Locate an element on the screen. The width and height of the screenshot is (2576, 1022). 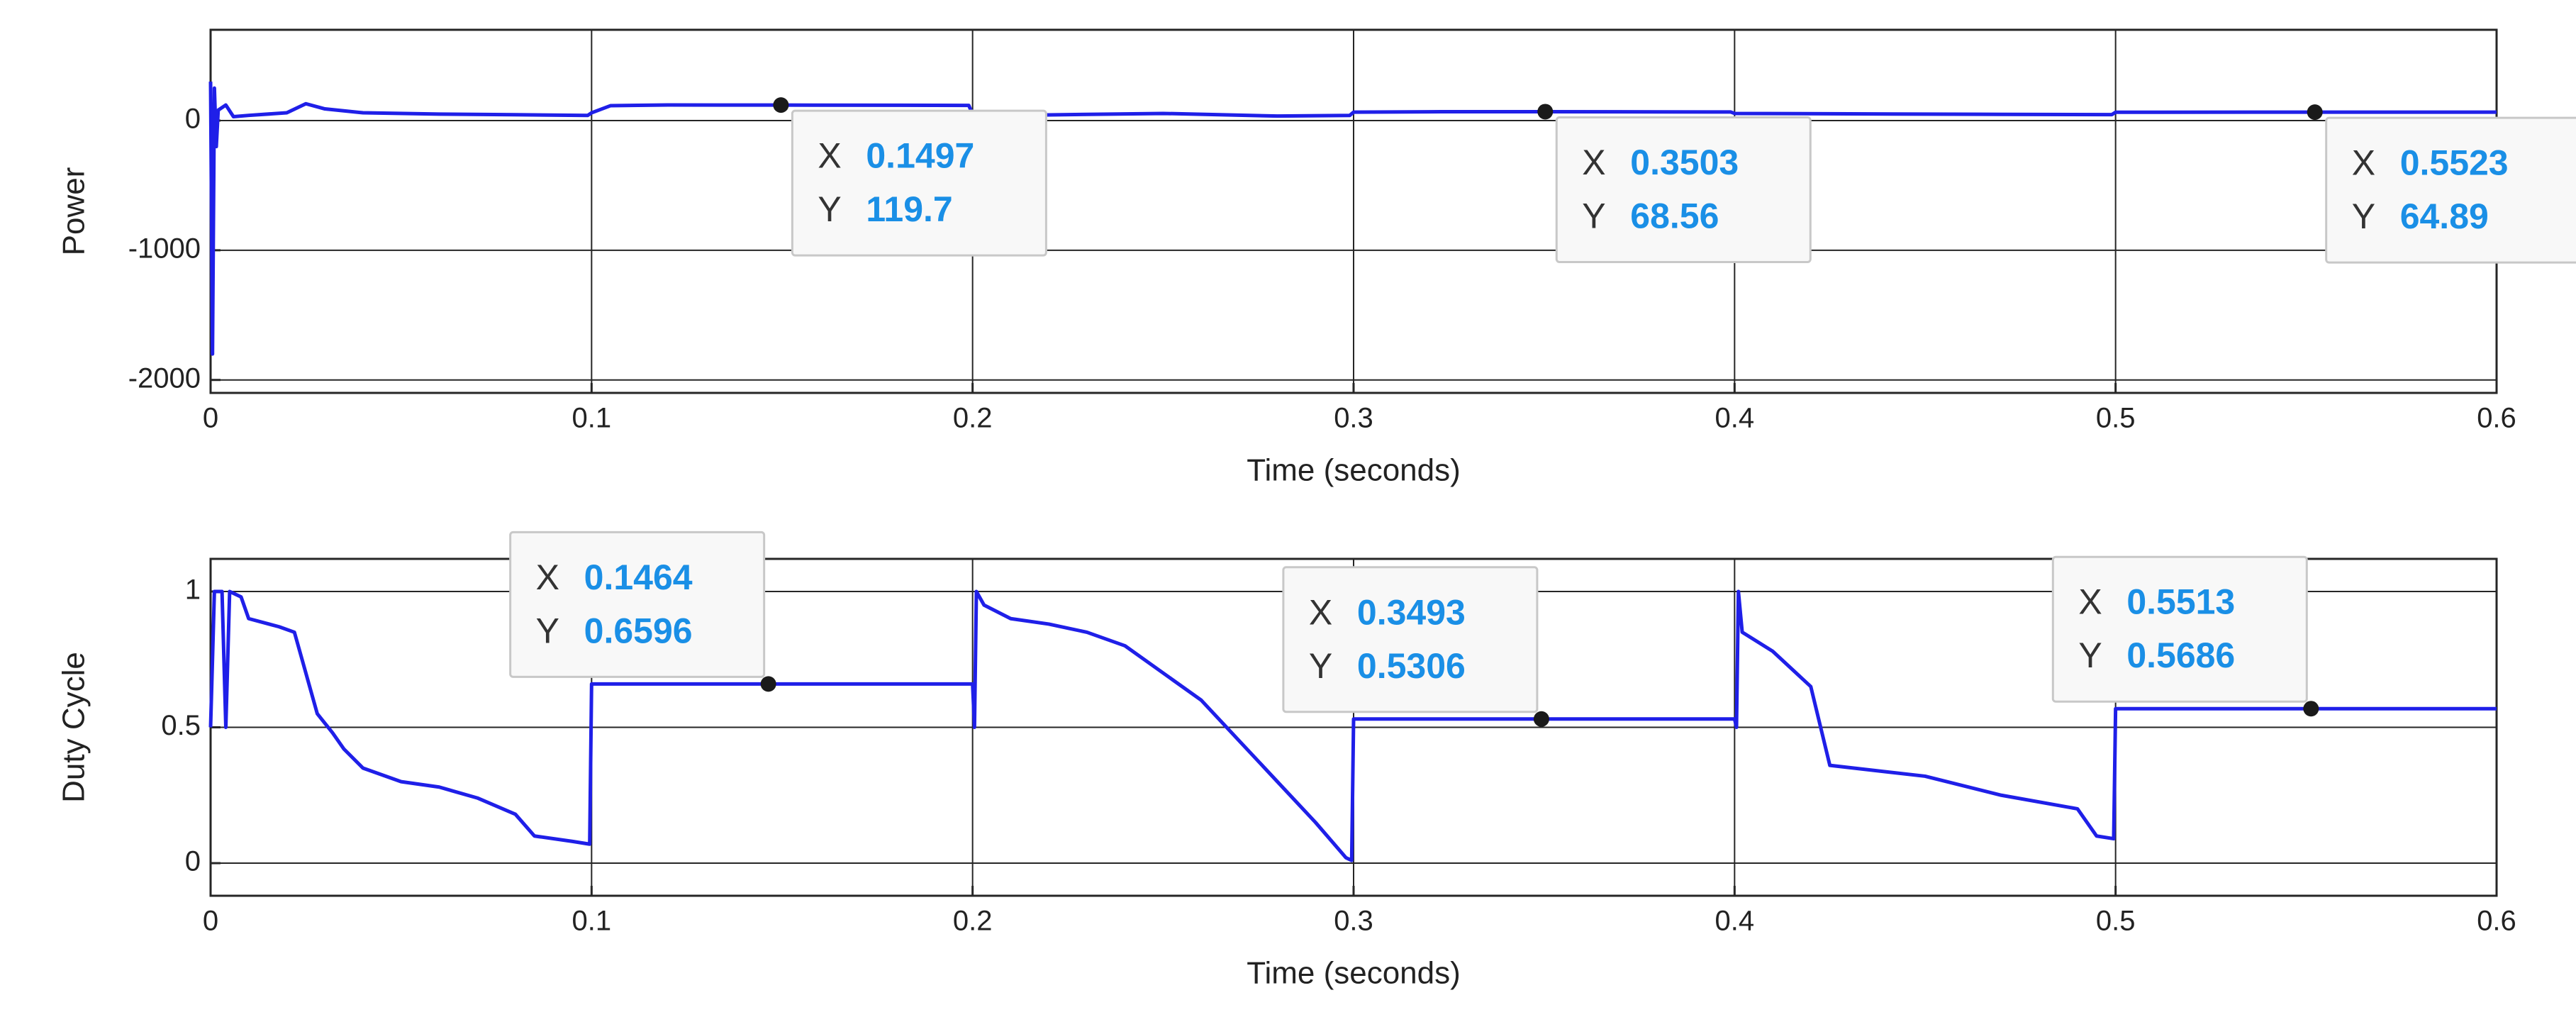
datatip: X 0.3503 Y 68.56 is located at coordinates (1674, 183).